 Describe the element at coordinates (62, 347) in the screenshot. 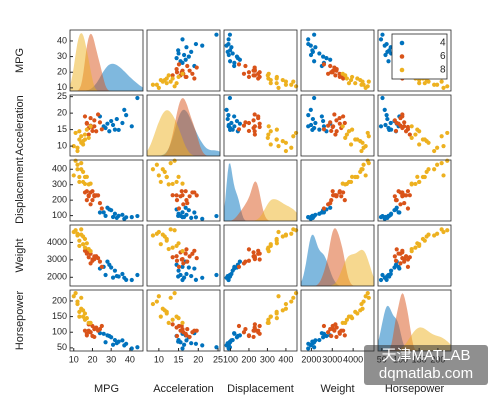

I see `y-tick-label: 50` at that location.